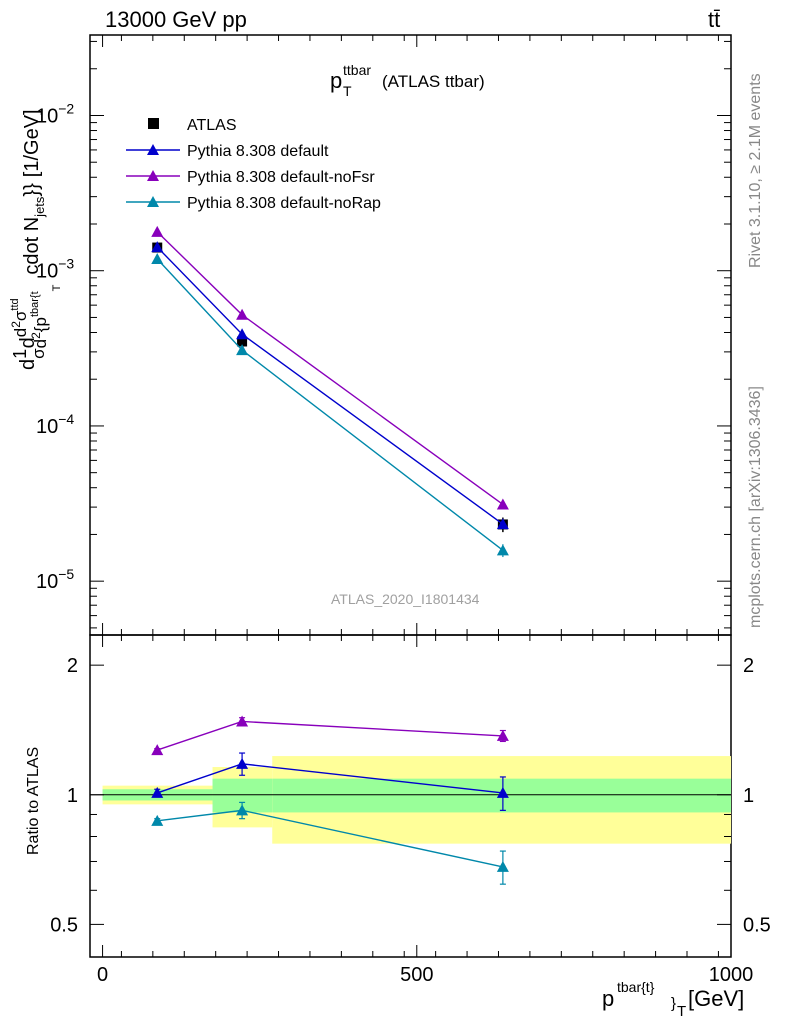 This screenshot has height=1024, width=786. What do you see at coordinates (357, 70) in the screenshot?
I see `plot-title-sup: ttbar` at bounding box center [357, 70].